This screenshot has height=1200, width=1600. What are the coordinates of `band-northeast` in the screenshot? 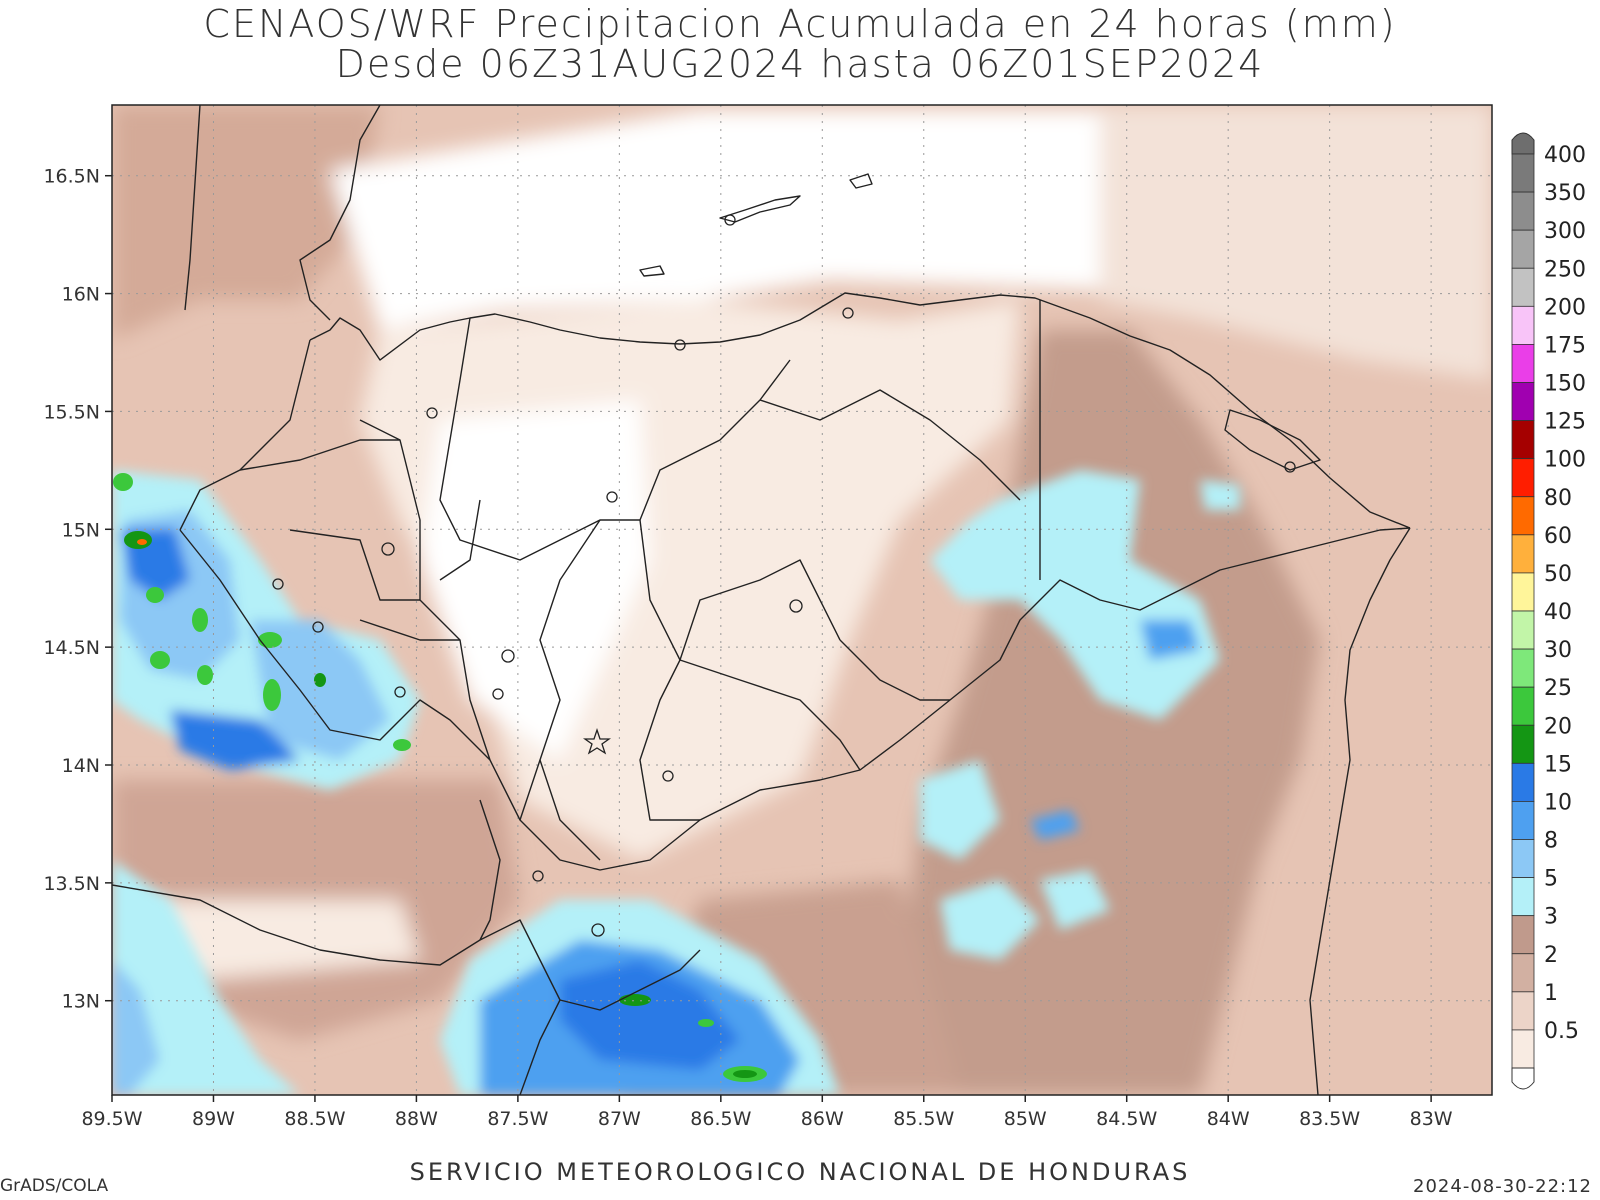 It's located at (1296, 242).